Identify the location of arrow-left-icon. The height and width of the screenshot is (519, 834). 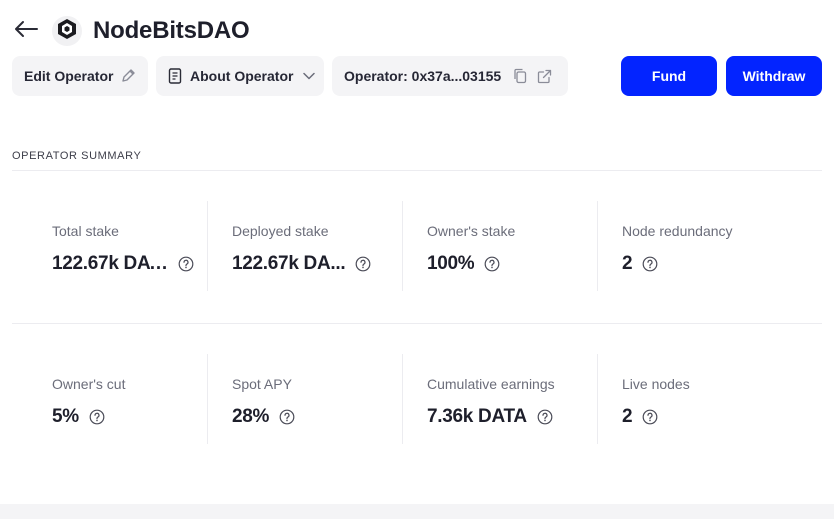
(26, 31).